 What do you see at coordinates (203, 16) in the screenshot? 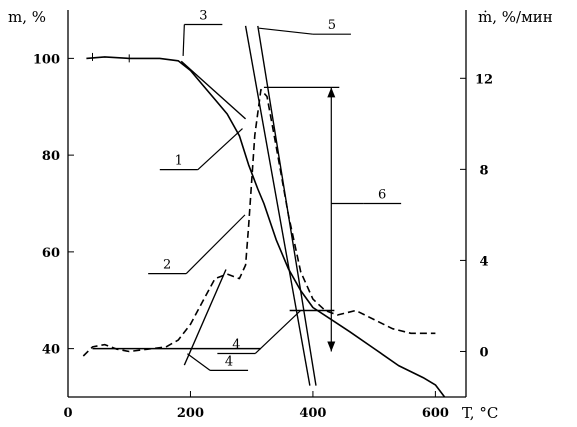
I see `callout-label: 3` at bounding box center [203, 16].